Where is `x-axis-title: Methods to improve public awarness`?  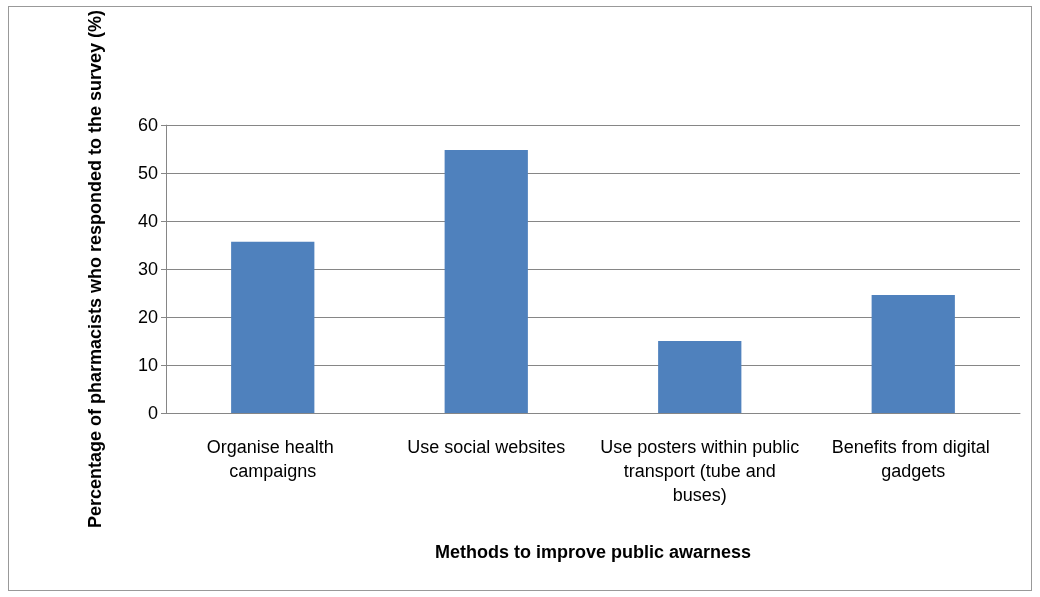 x-axis-title: Methods to improve public awarness is located at coordinates (593, 552).